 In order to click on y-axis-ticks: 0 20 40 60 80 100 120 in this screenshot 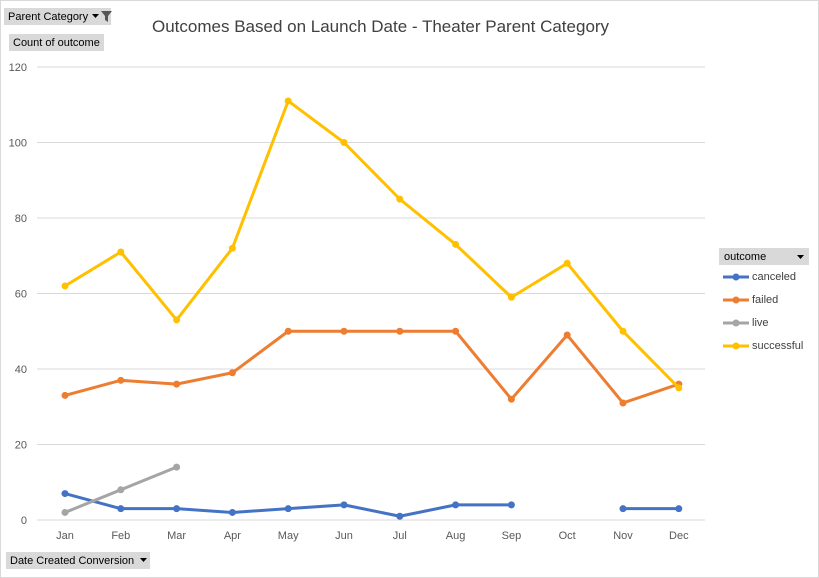, I will do `click(18, 294)`.